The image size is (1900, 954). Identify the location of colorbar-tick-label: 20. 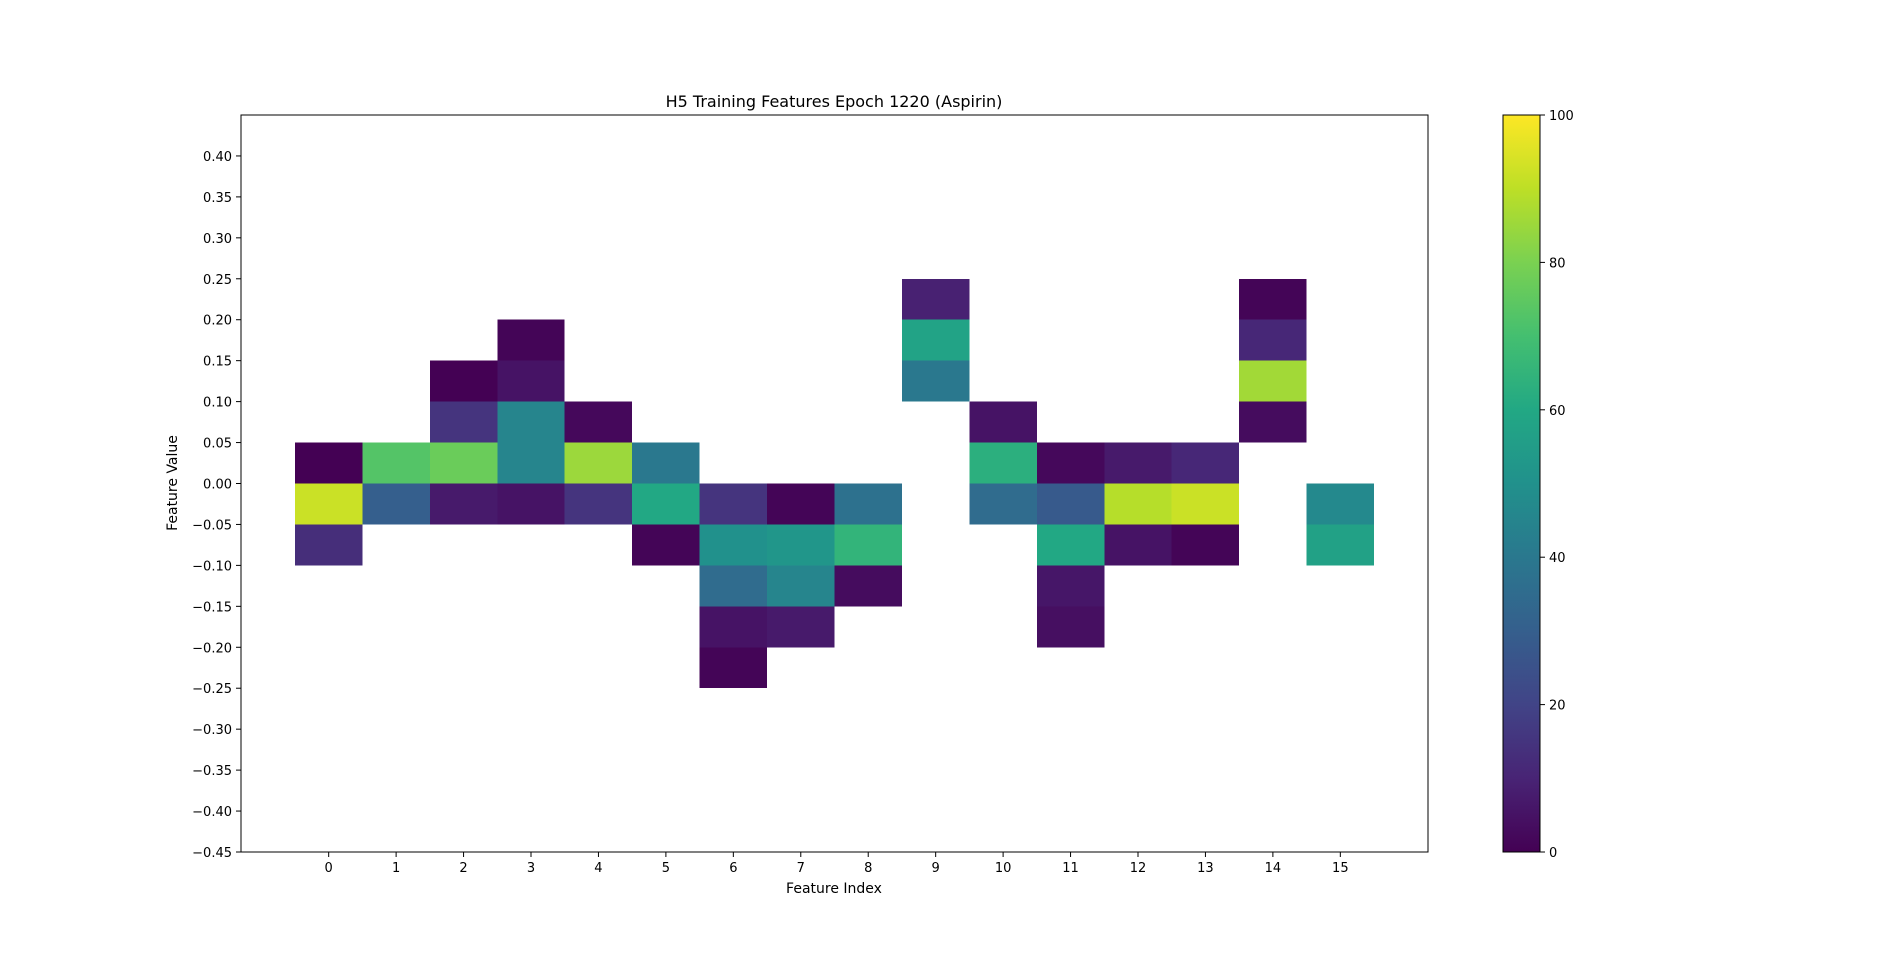
(1557, 706).